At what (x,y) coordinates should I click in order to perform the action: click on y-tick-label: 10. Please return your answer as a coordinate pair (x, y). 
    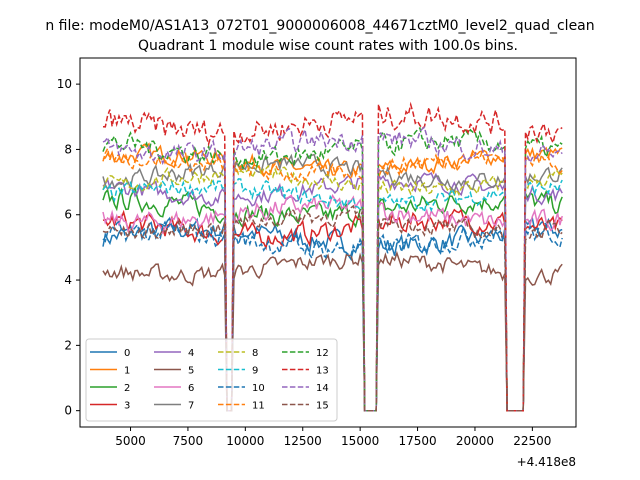
    Looking at the image, I should click on (64, 84).